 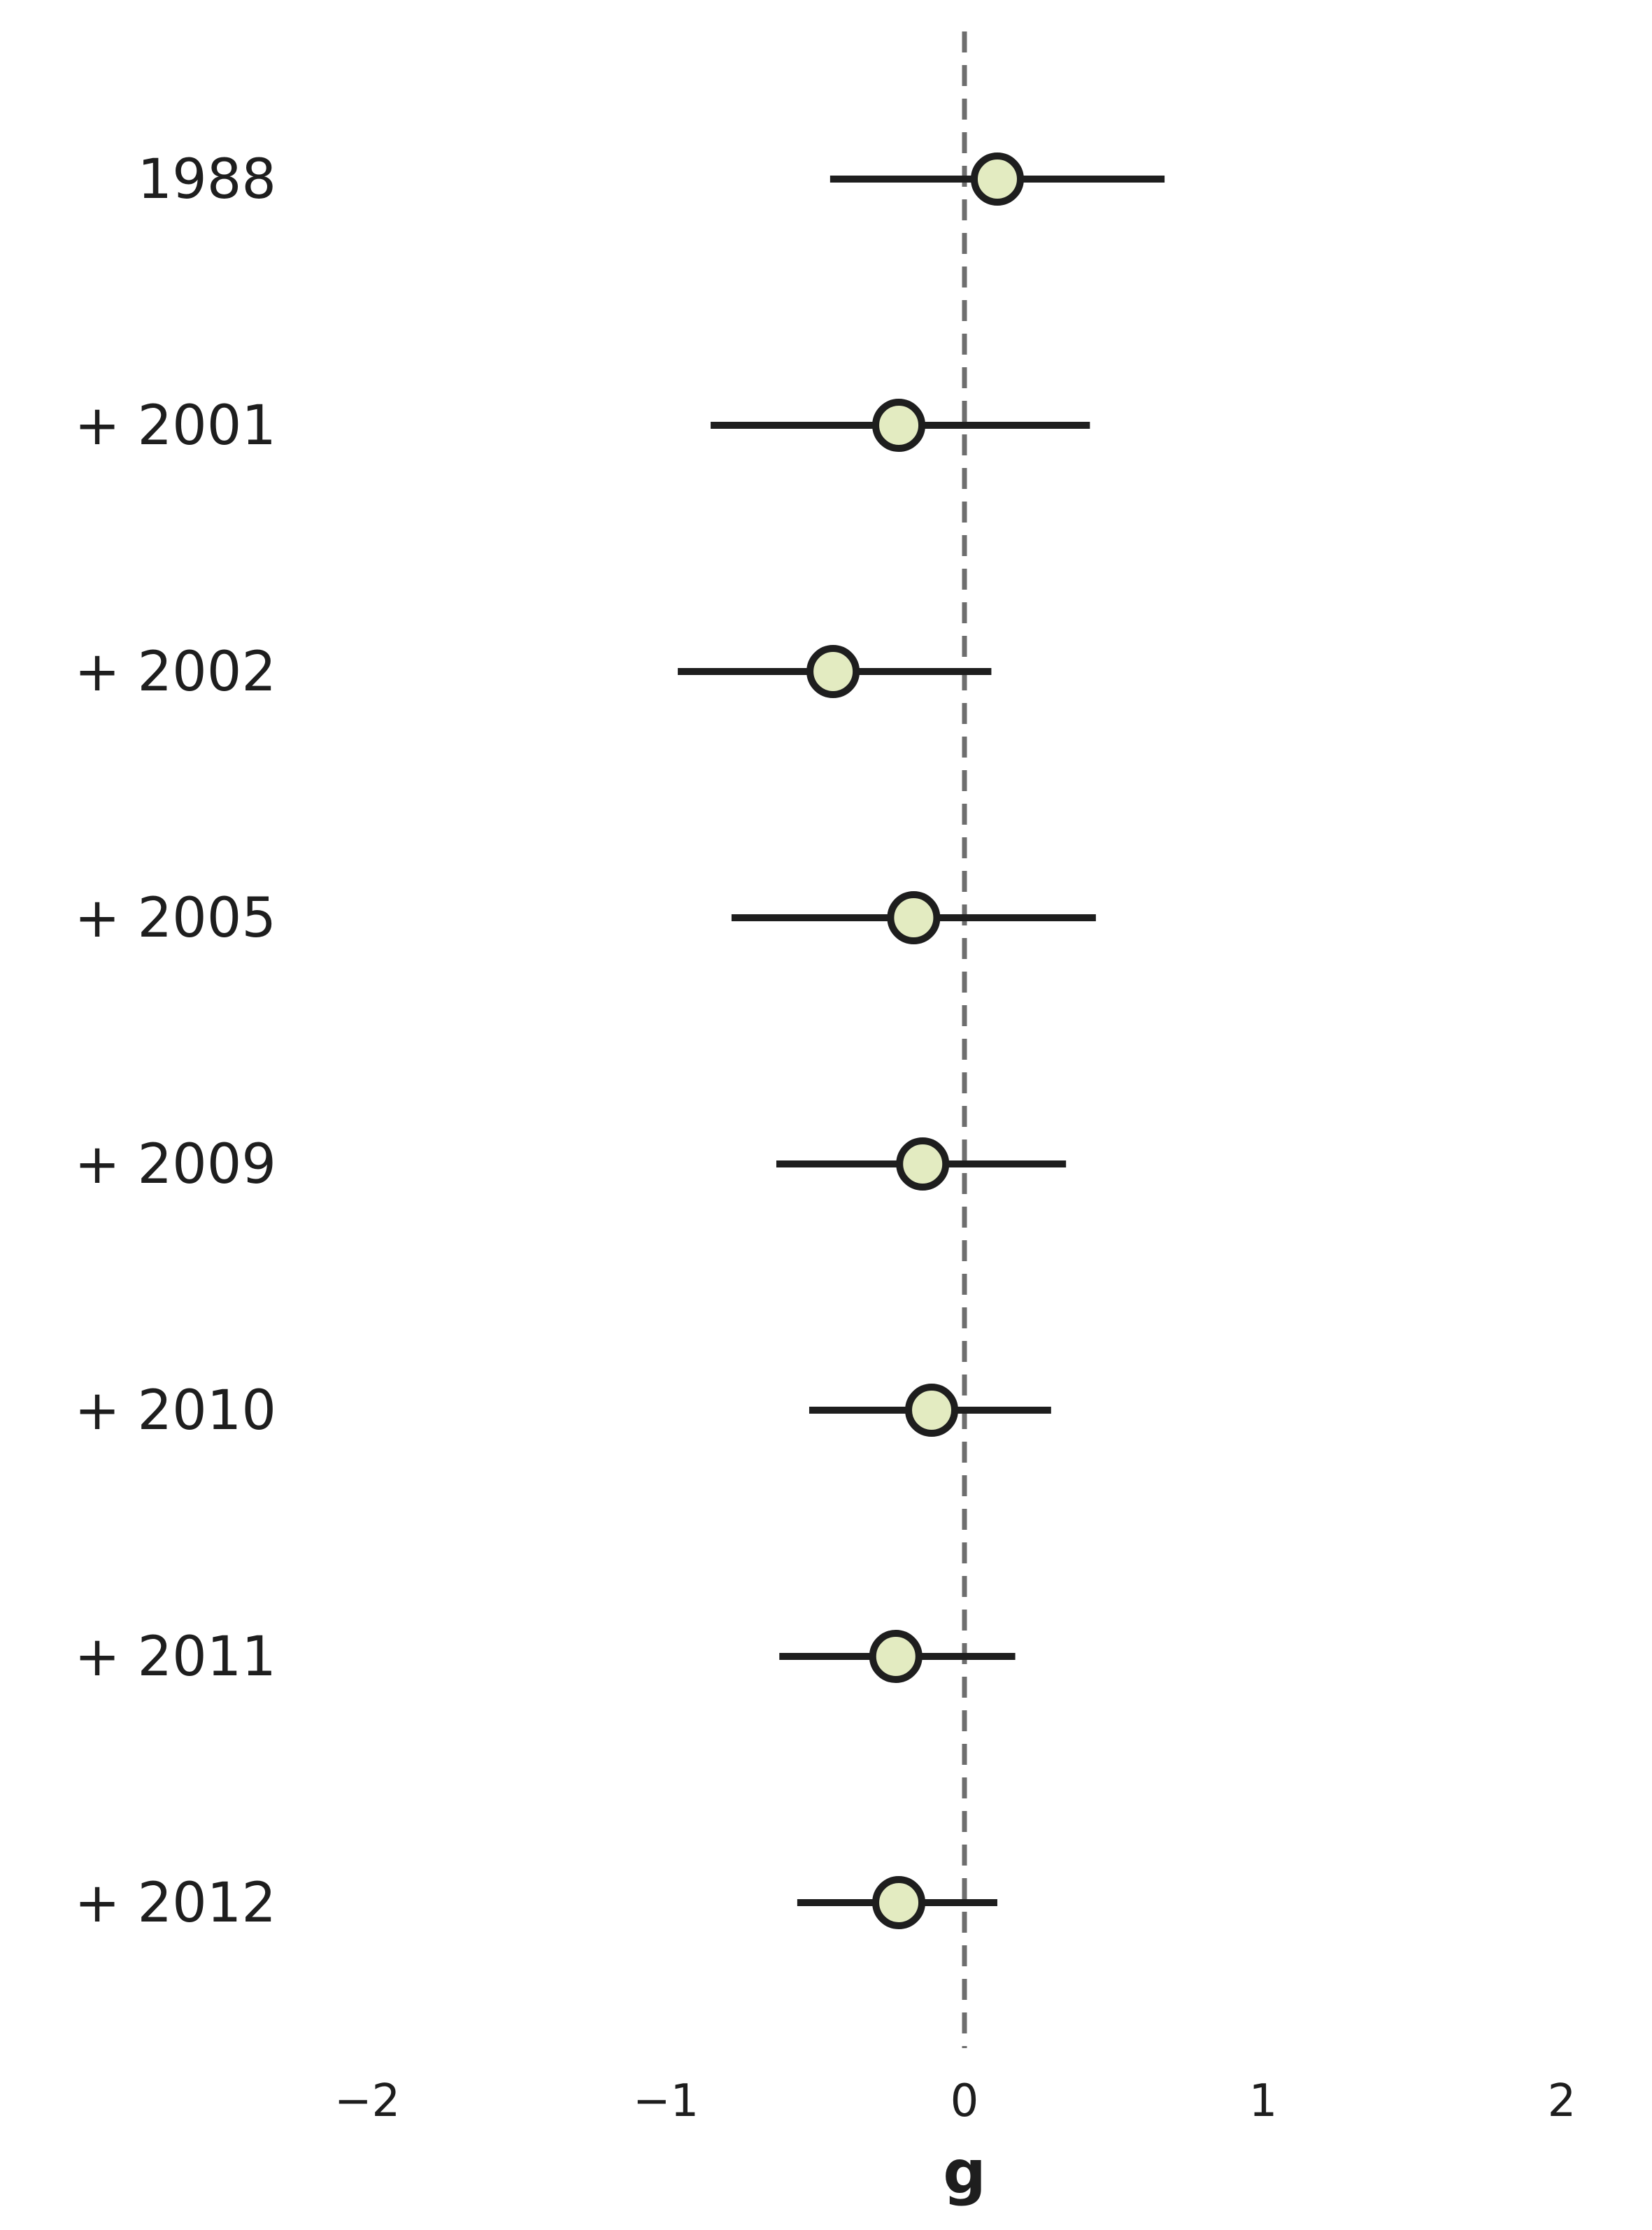 What do you see at coordinates (367, 2101) in the screenshot?
I see `x-tick-label: −2` at bounding box center [367, 2101].